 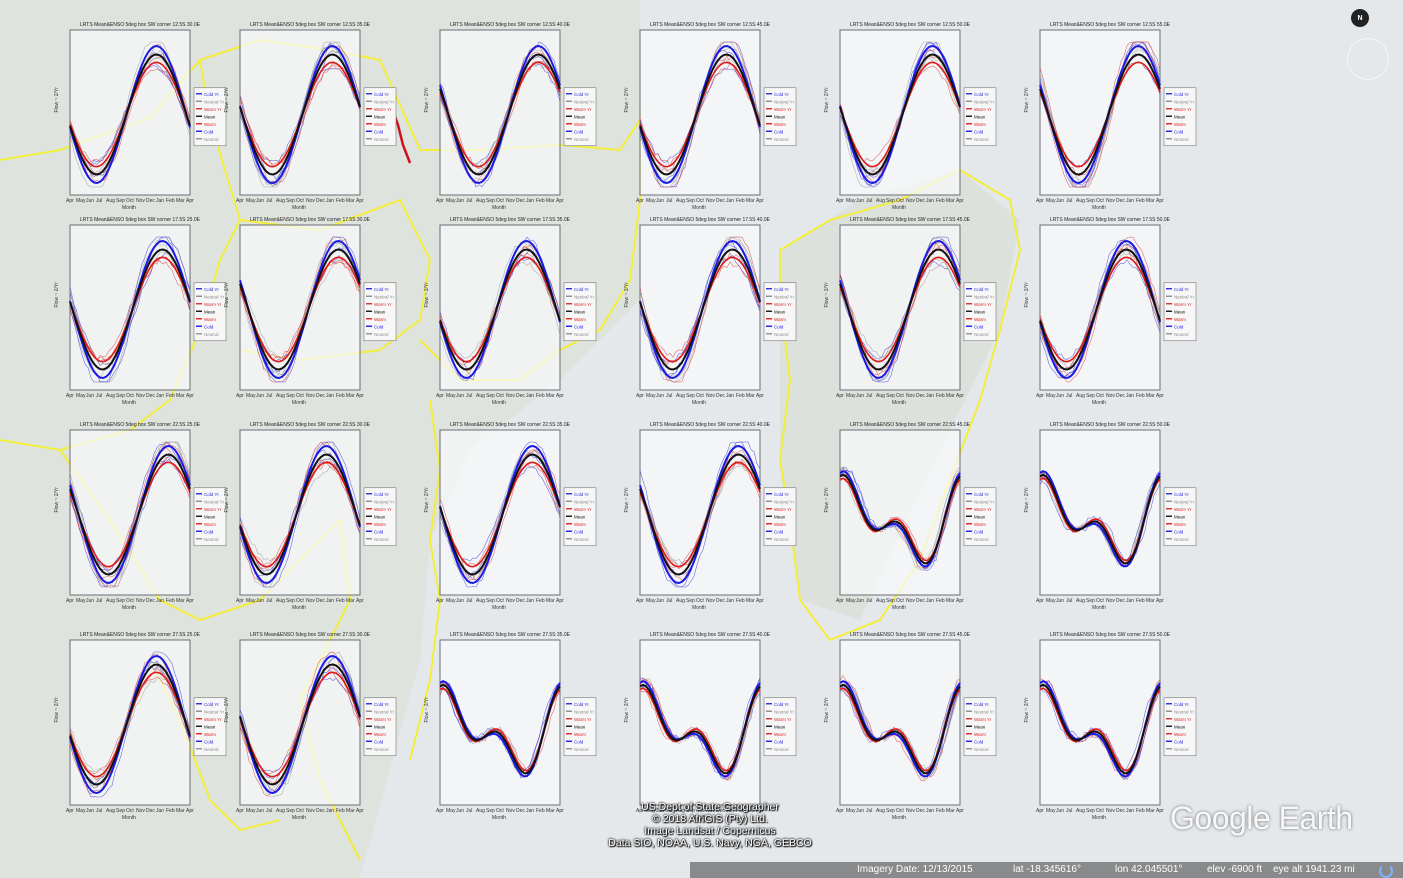 I want to click on north-compass-icon: N, so click(x=1360, y=18).